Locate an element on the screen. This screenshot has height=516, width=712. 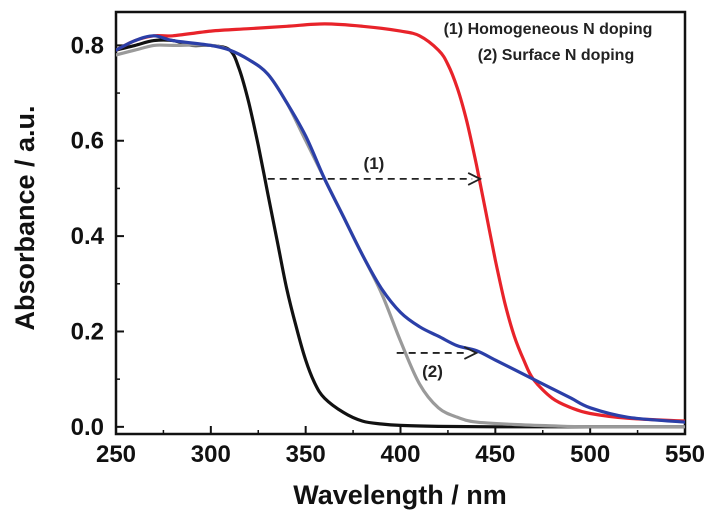
x-axis-title: Wavelength / nm is located at coordinates (400, 495).